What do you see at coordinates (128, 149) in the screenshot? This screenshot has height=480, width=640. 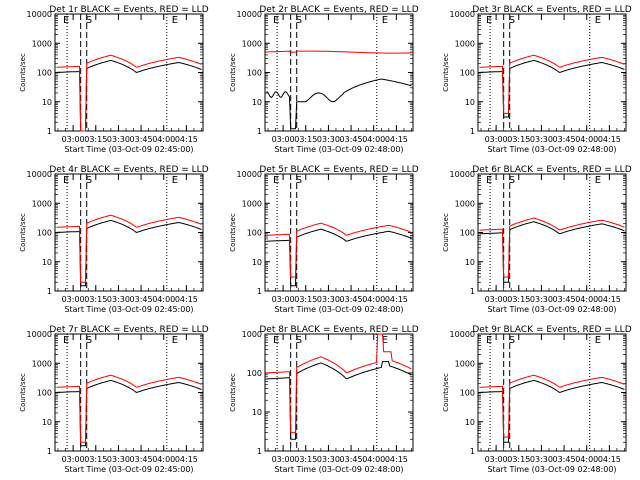 I see `x-axis-label: Start Time (03-Oct-09 02:45:00)` at bounding box center [128, 149].